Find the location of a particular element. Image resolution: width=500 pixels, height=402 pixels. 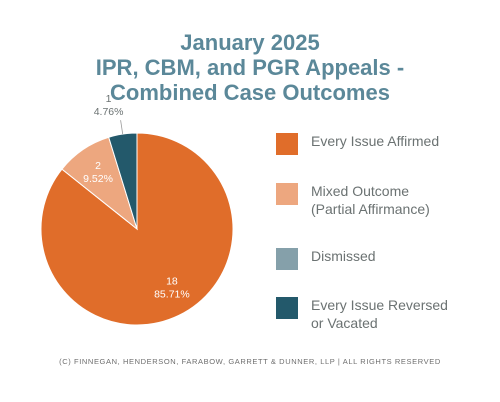

legend-swatch-every-issue-affirmed is located at coordinates (287, 144).